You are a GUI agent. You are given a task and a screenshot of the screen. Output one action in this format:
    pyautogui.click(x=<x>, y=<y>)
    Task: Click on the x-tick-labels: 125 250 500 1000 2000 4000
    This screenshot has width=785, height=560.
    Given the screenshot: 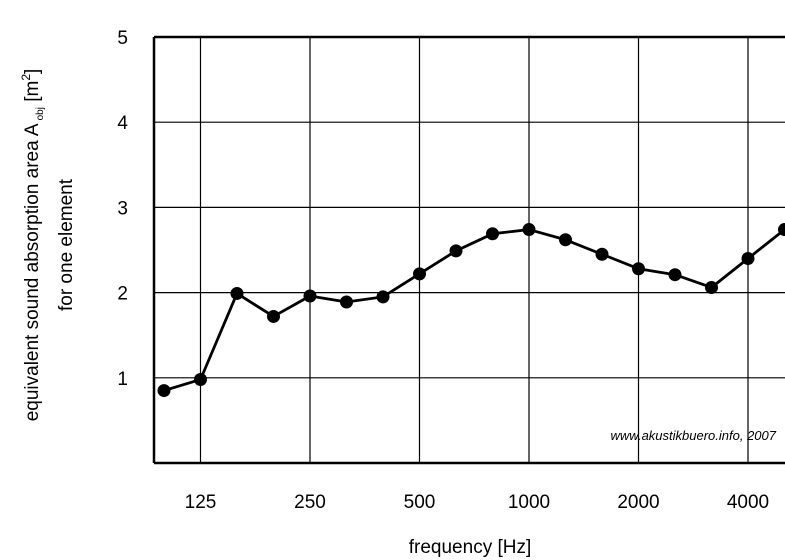 What is the action you would take?
    pyautogui.click(x=477, y=502)
    